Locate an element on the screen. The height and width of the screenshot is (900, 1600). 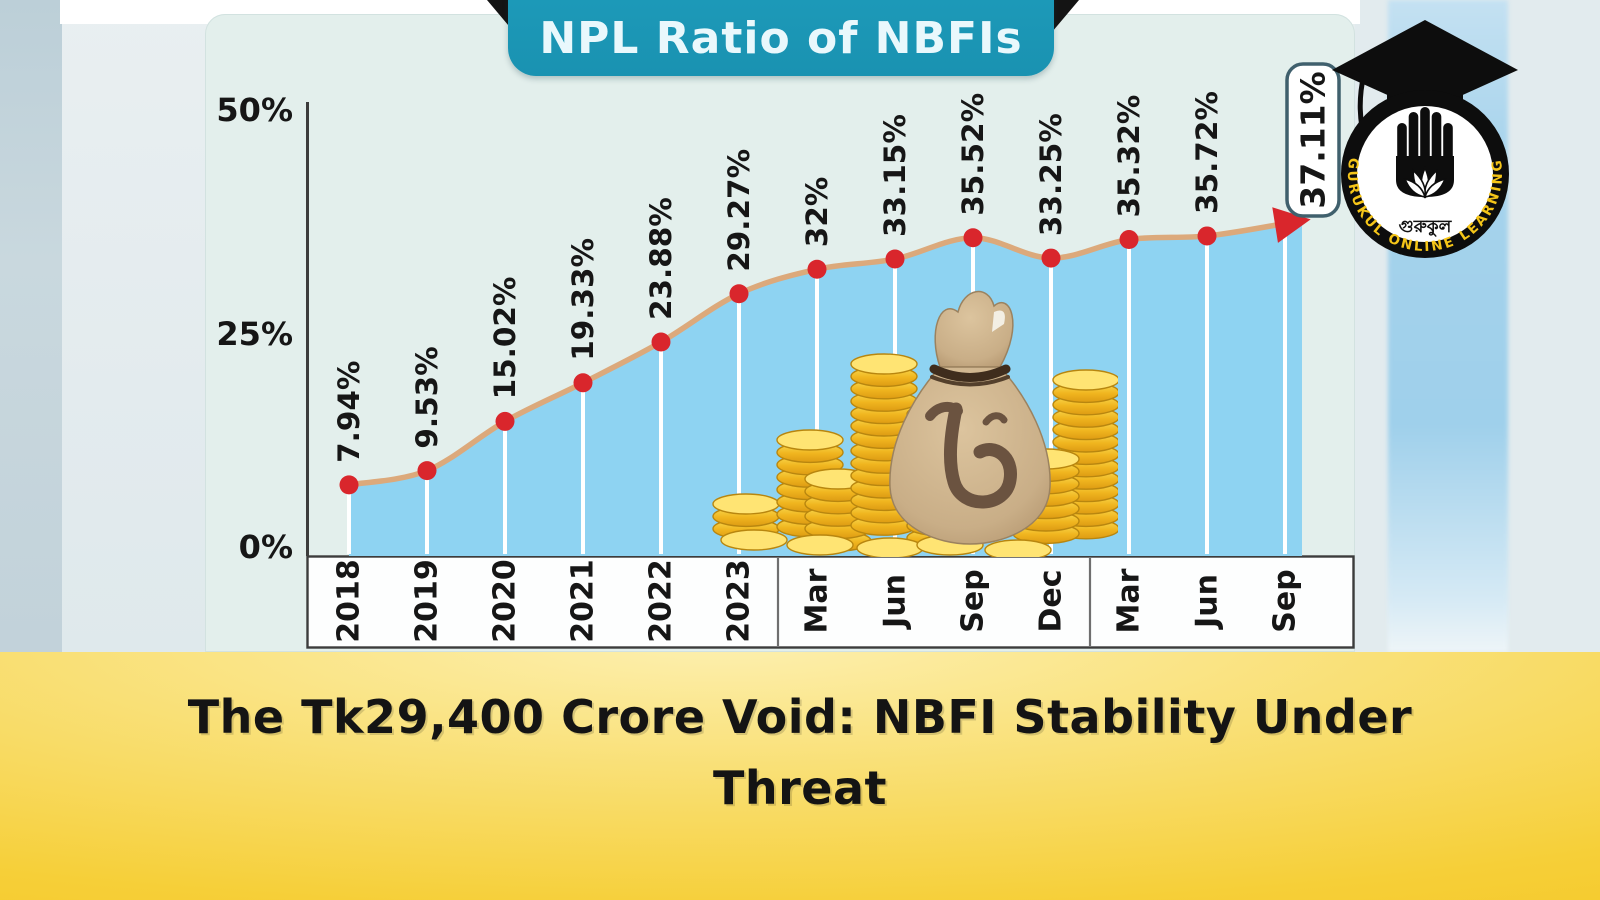
x-axis-label: 2019 is located at coordinates (427, 601).